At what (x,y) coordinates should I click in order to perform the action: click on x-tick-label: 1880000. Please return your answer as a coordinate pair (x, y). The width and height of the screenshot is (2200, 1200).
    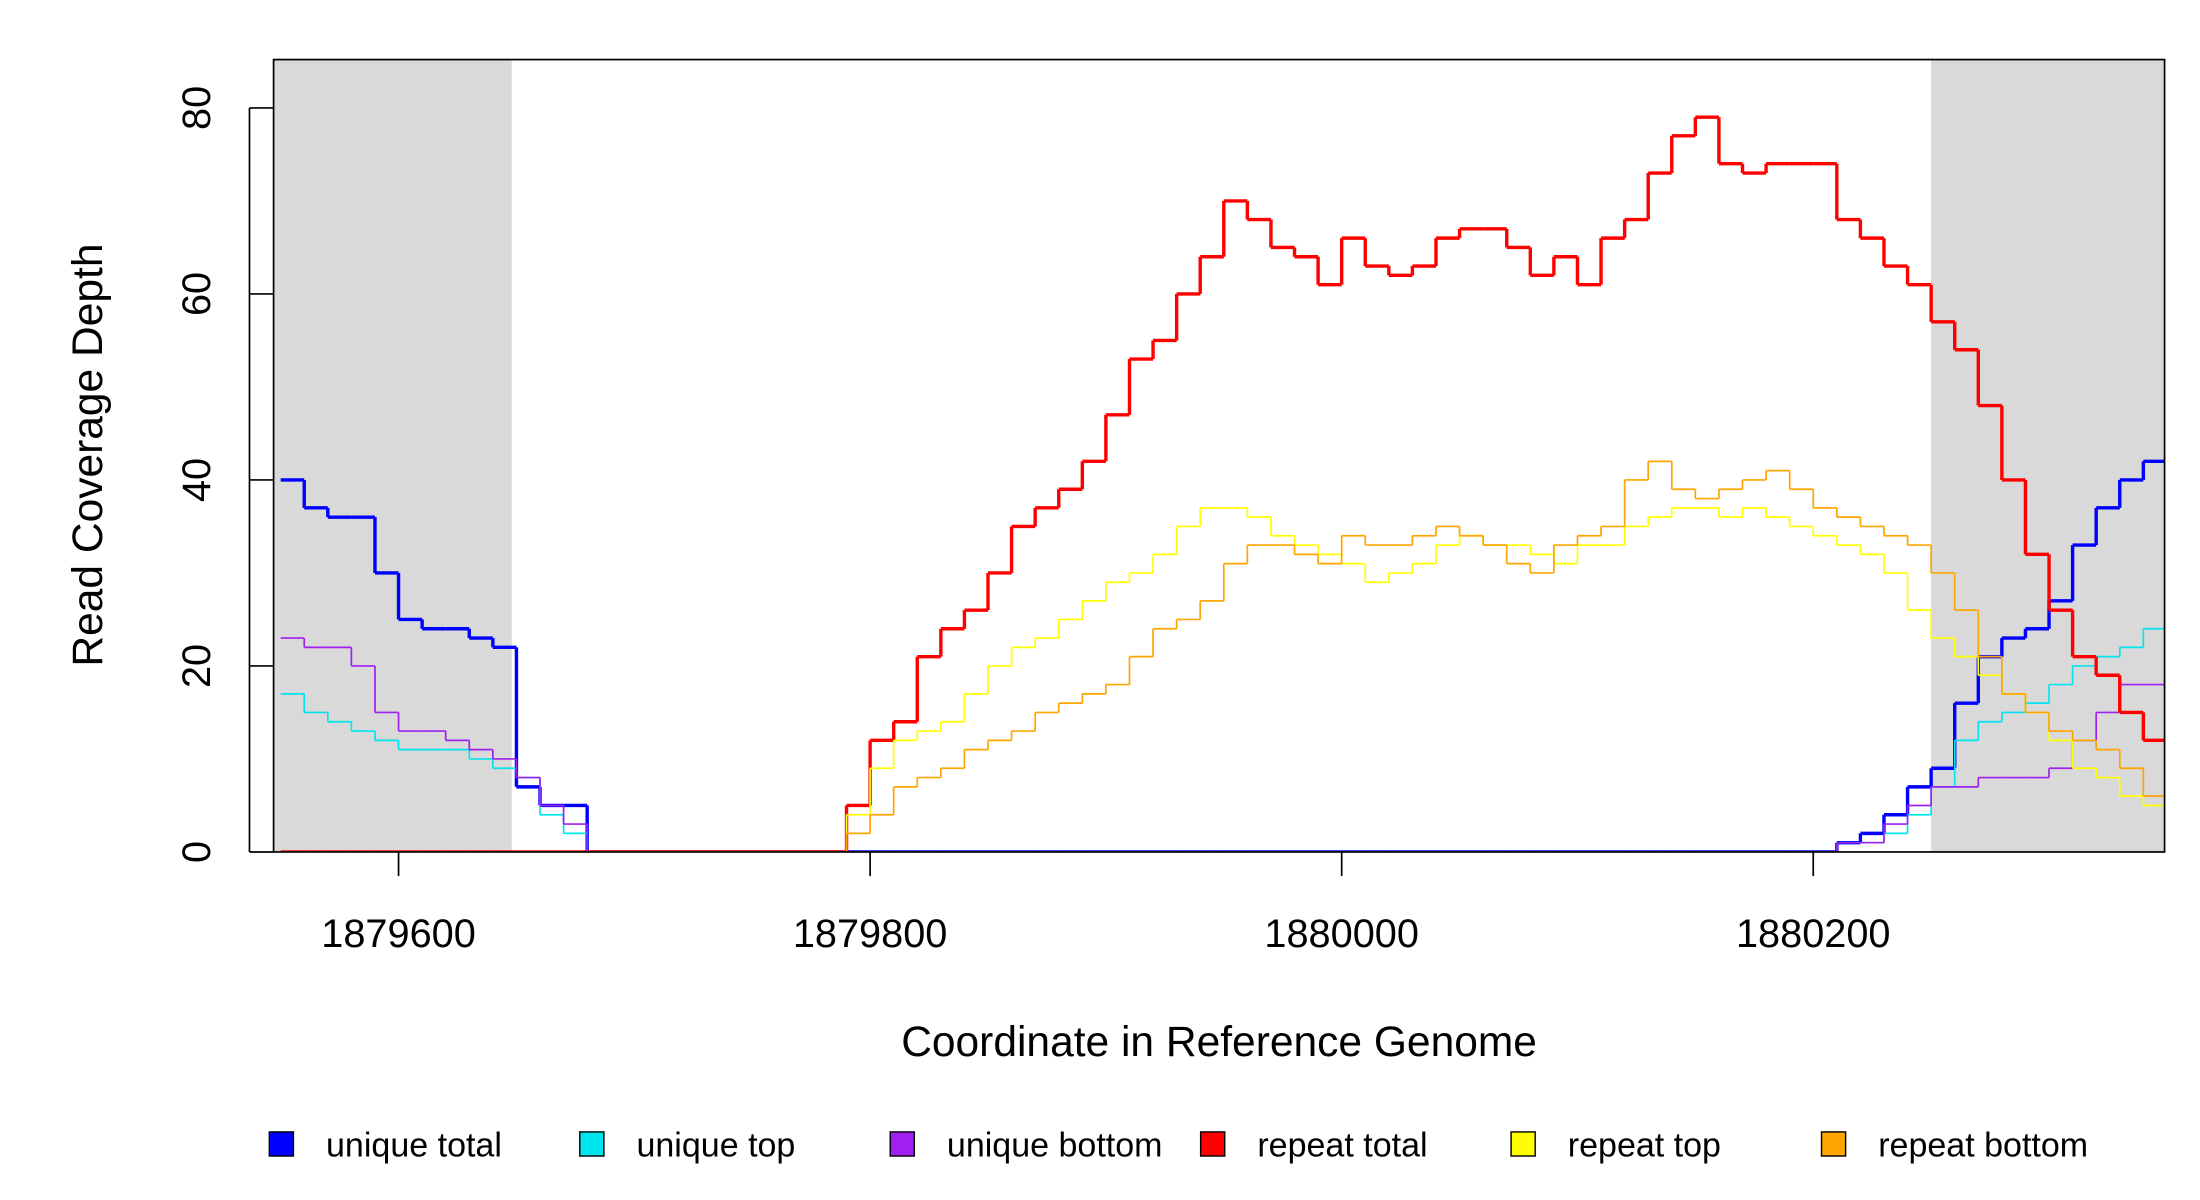
    Looking at the image, I should click on (1341, 934).